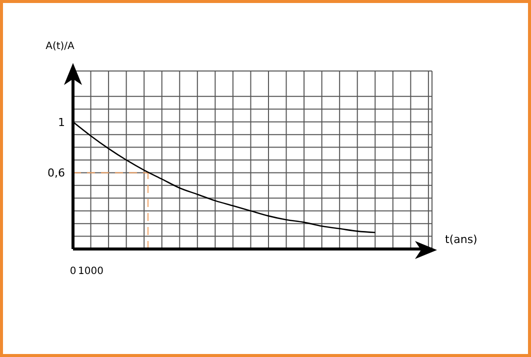  I want to click on x-tick-label: 0, so click(73, 272).